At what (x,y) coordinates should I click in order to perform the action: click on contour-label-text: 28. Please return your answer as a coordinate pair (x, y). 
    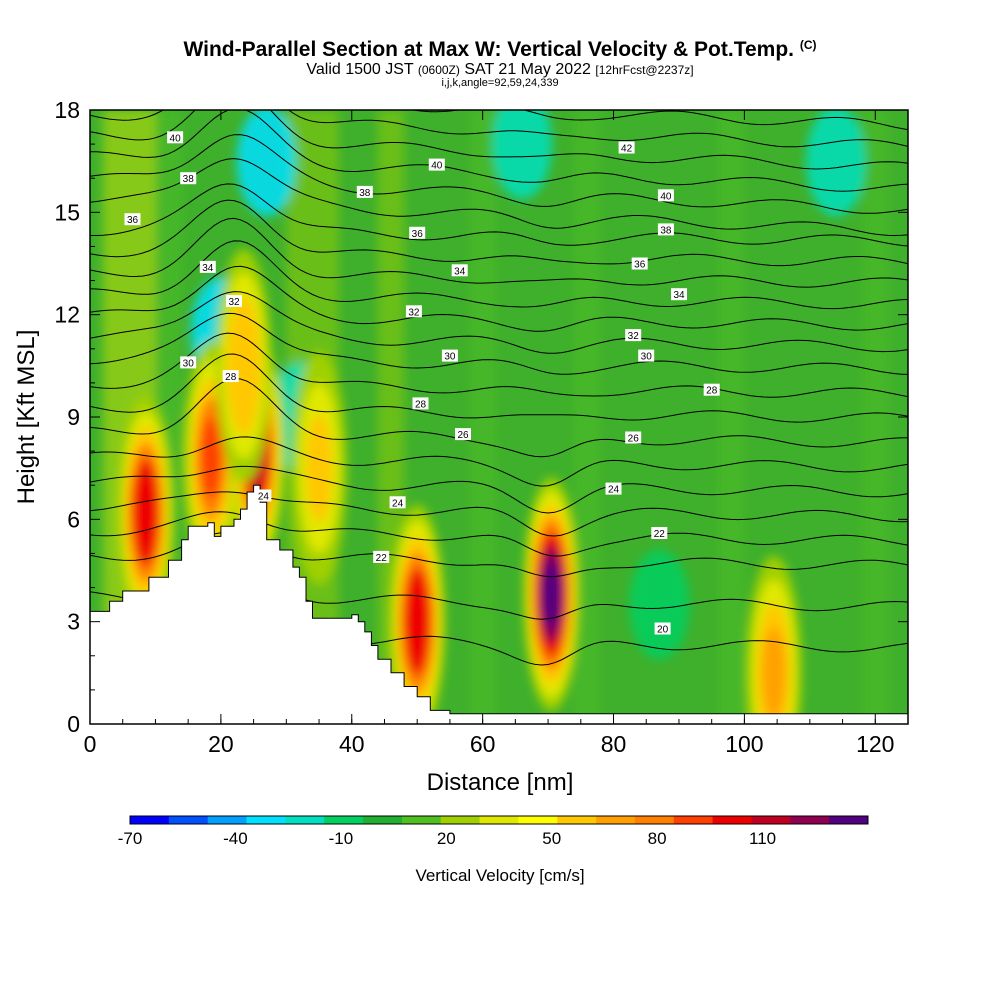
    Looking at the image, I should click on (421, 404).